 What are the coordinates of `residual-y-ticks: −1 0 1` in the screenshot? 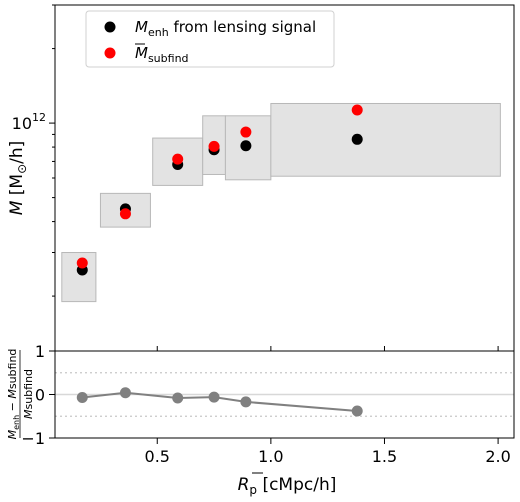 It's located at (38, 395).